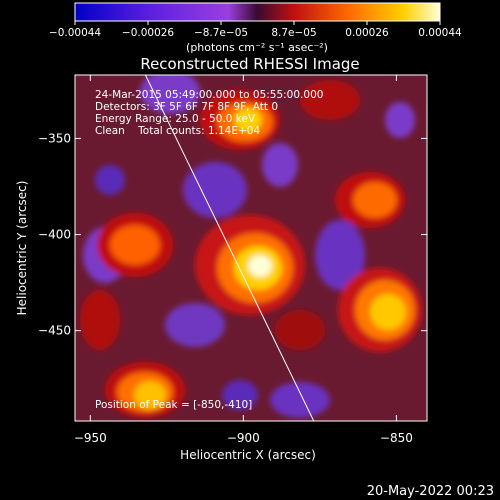 The width and height of the screenshot is (500, 500). What do you see at coordinates (148, 33) in the screenshot?
I see `colorbar-tick-label: −0.00026` at bounding box center [148, 33].